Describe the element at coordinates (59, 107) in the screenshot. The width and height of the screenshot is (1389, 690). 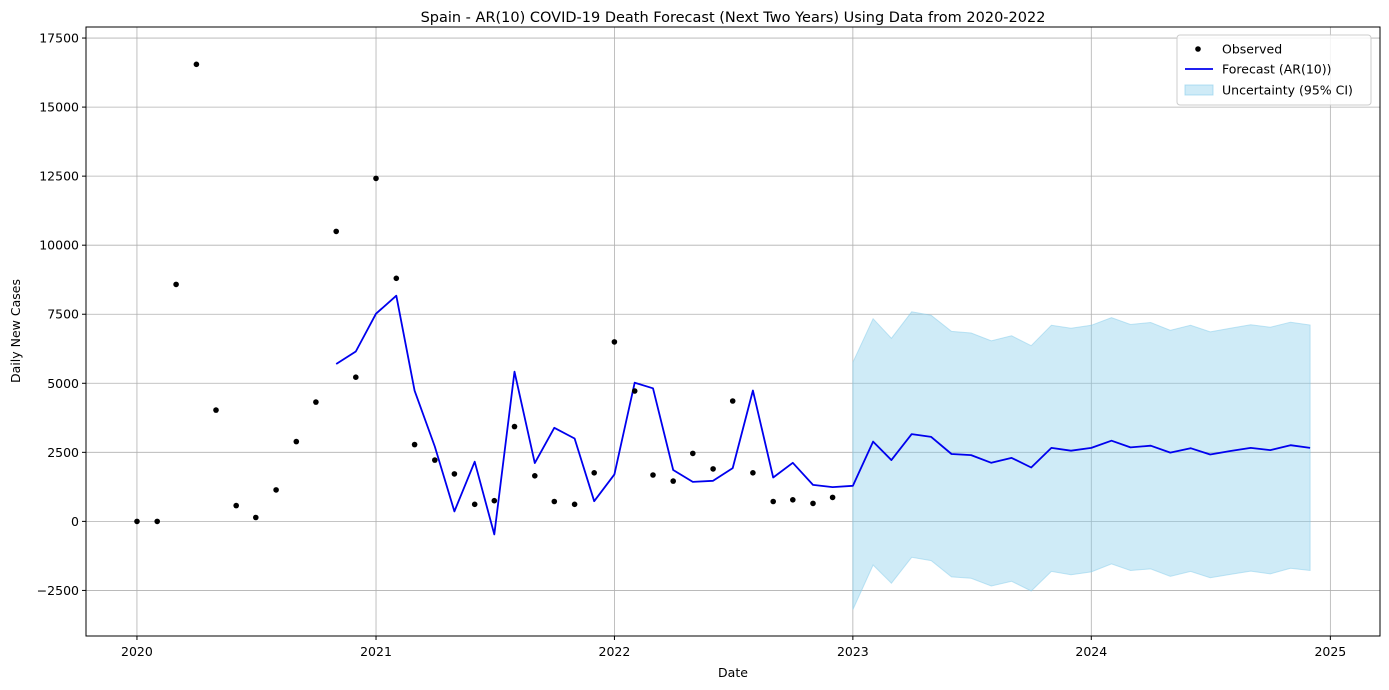
I see `y-tick-label: 15000` at that location.